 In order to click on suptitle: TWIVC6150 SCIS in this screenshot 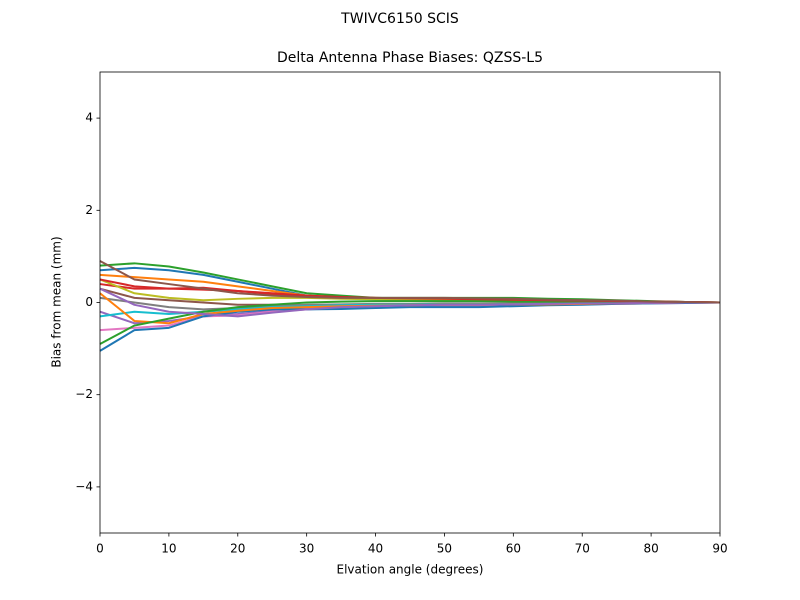, I will do `click(399, 19)`.